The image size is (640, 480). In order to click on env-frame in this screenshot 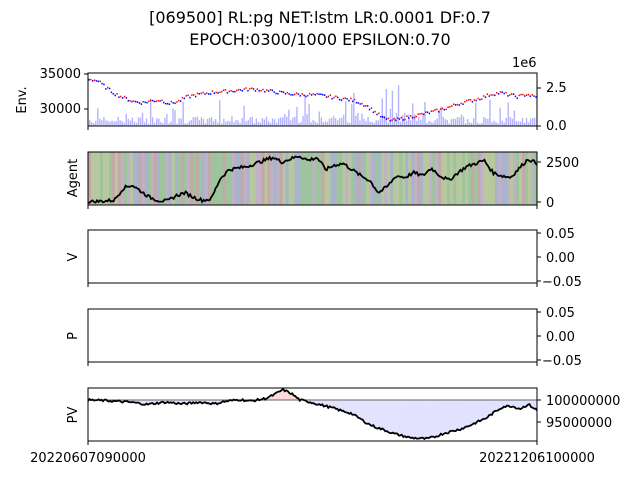, I will do `click(312, 99)`.